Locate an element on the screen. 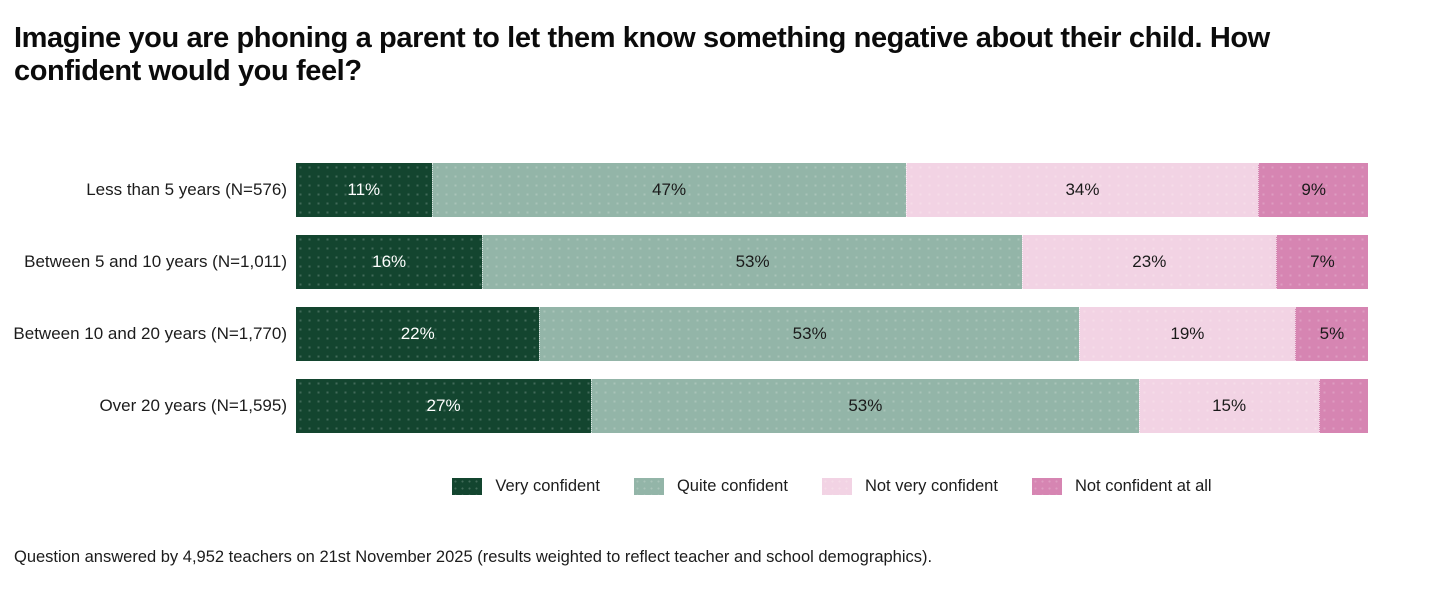  bar-segment-label: 15% is located at coordinates (1229, 405).